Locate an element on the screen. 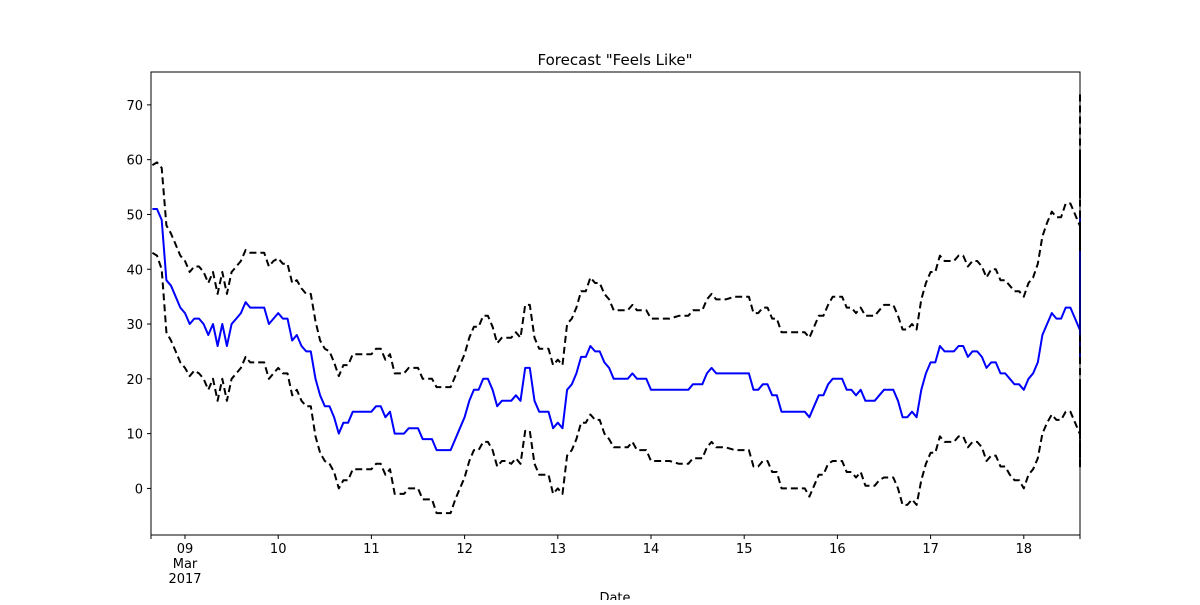 This screenshot has width=1200, height=605. x-tick-label: 17 is located at coordinates (930, 549).